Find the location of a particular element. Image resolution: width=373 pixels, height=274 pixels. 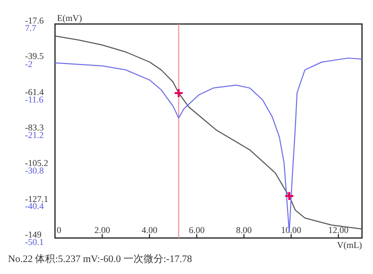

y2-tick-label: -2 is located at coordinates (28, 63).